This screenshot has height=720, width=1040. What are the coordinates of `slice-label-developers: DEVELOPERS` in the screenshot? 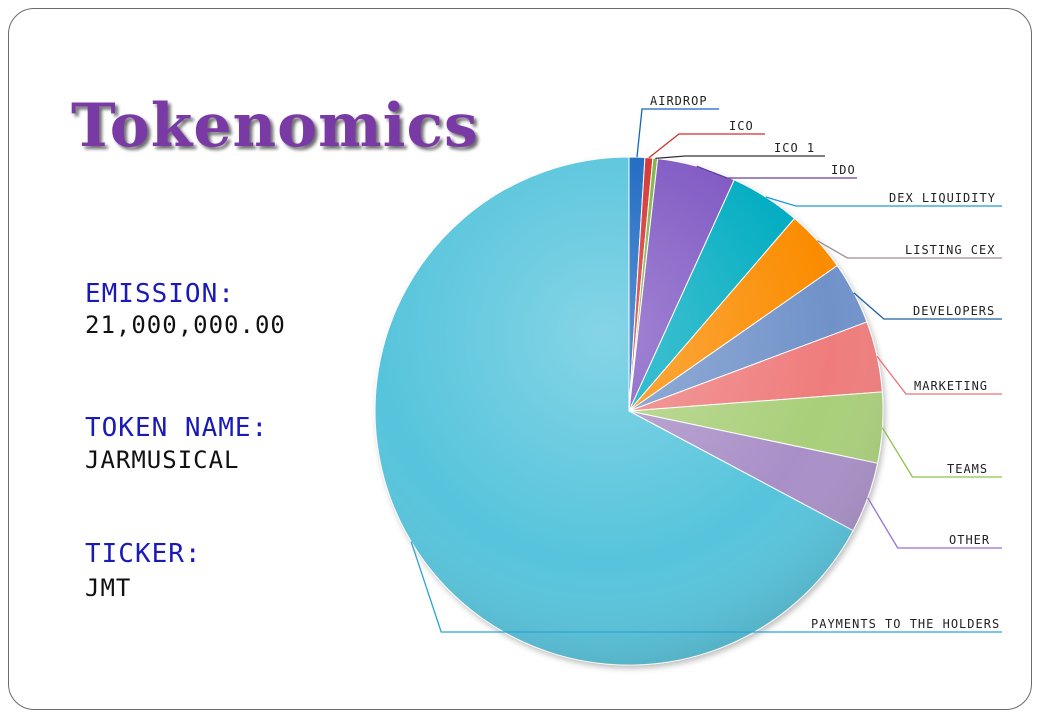 It's located at (954, 311).